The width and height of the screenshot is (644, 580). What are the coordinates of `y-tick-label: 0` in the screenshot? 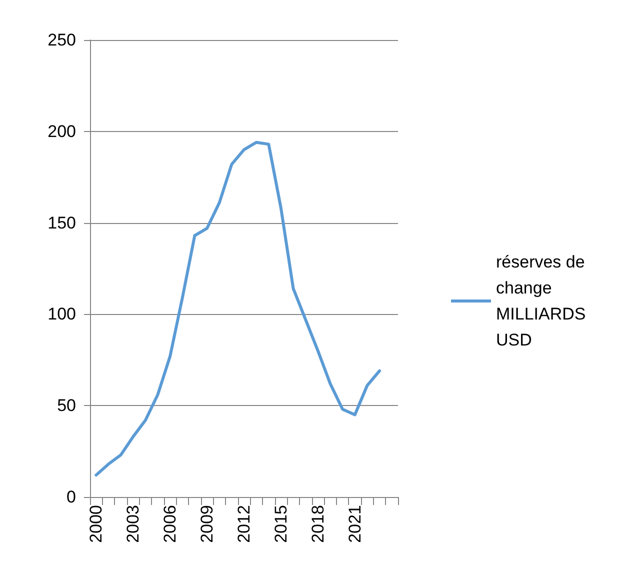 It's located at (71, 497).